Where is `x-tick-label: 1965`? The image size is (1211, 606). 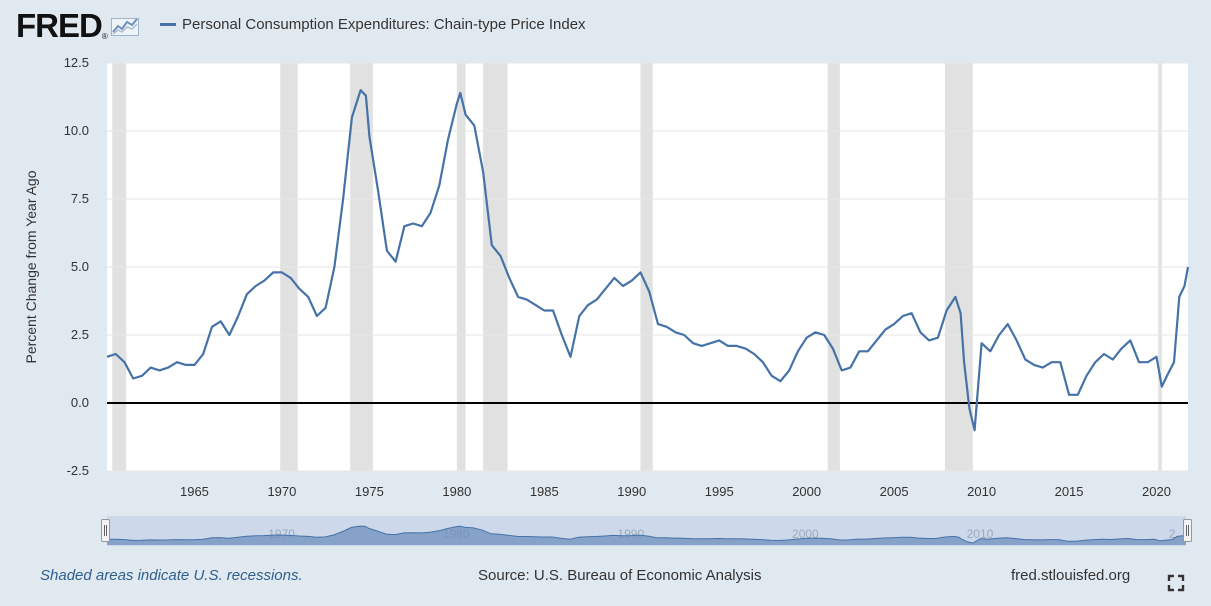 x-tick-label: 1965 is located at coordinates (194, 491).